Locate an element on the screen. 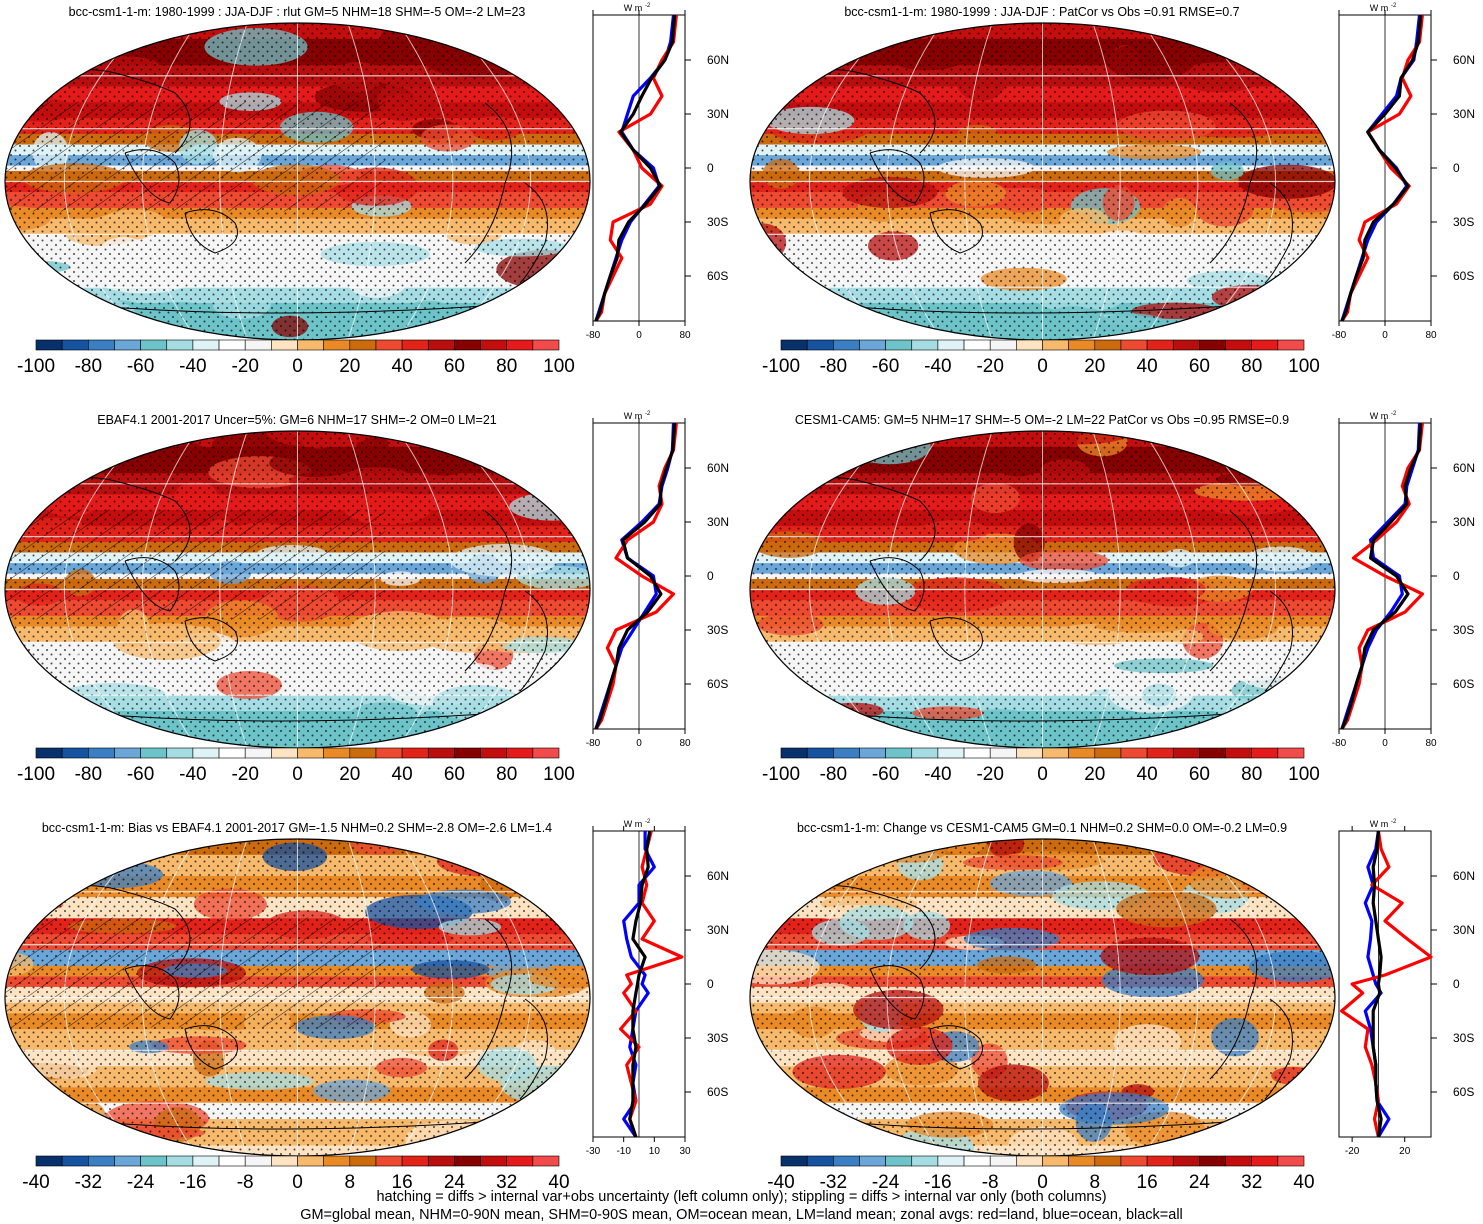  colorbar-label: 20 is located at coordinates (1094, 366).